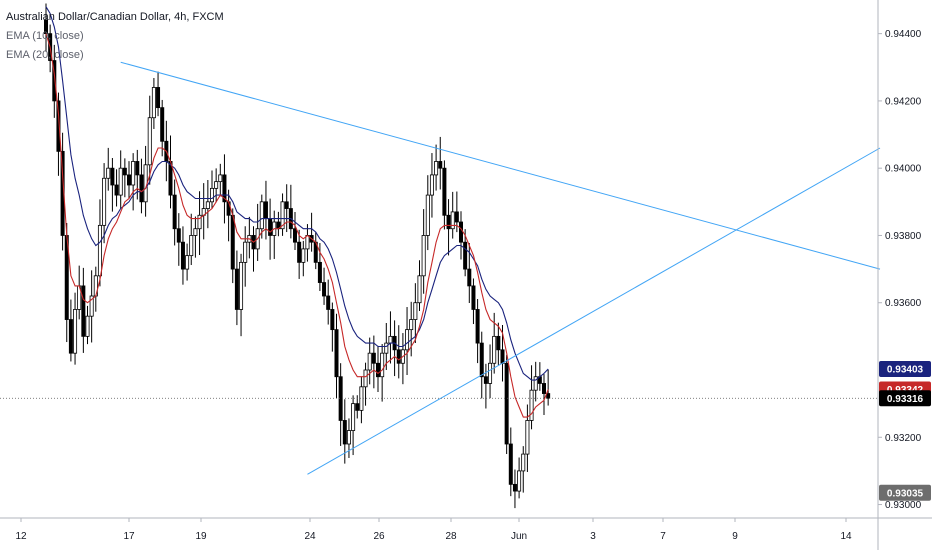  I want to click on x-tick-label: 24, so click(310, 536).